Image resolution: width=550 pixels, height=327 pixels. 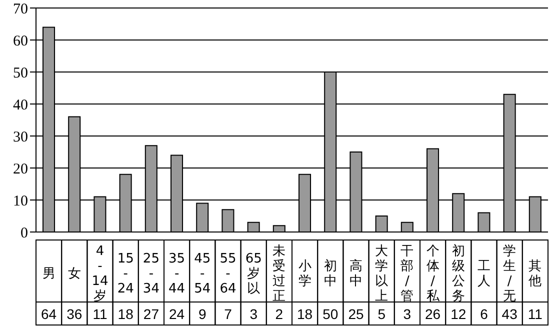 What do you see at coordinates (253, 274) in the screenshot?
I see `x-tick-label: 65岁以` at bounding box center [253, 274].